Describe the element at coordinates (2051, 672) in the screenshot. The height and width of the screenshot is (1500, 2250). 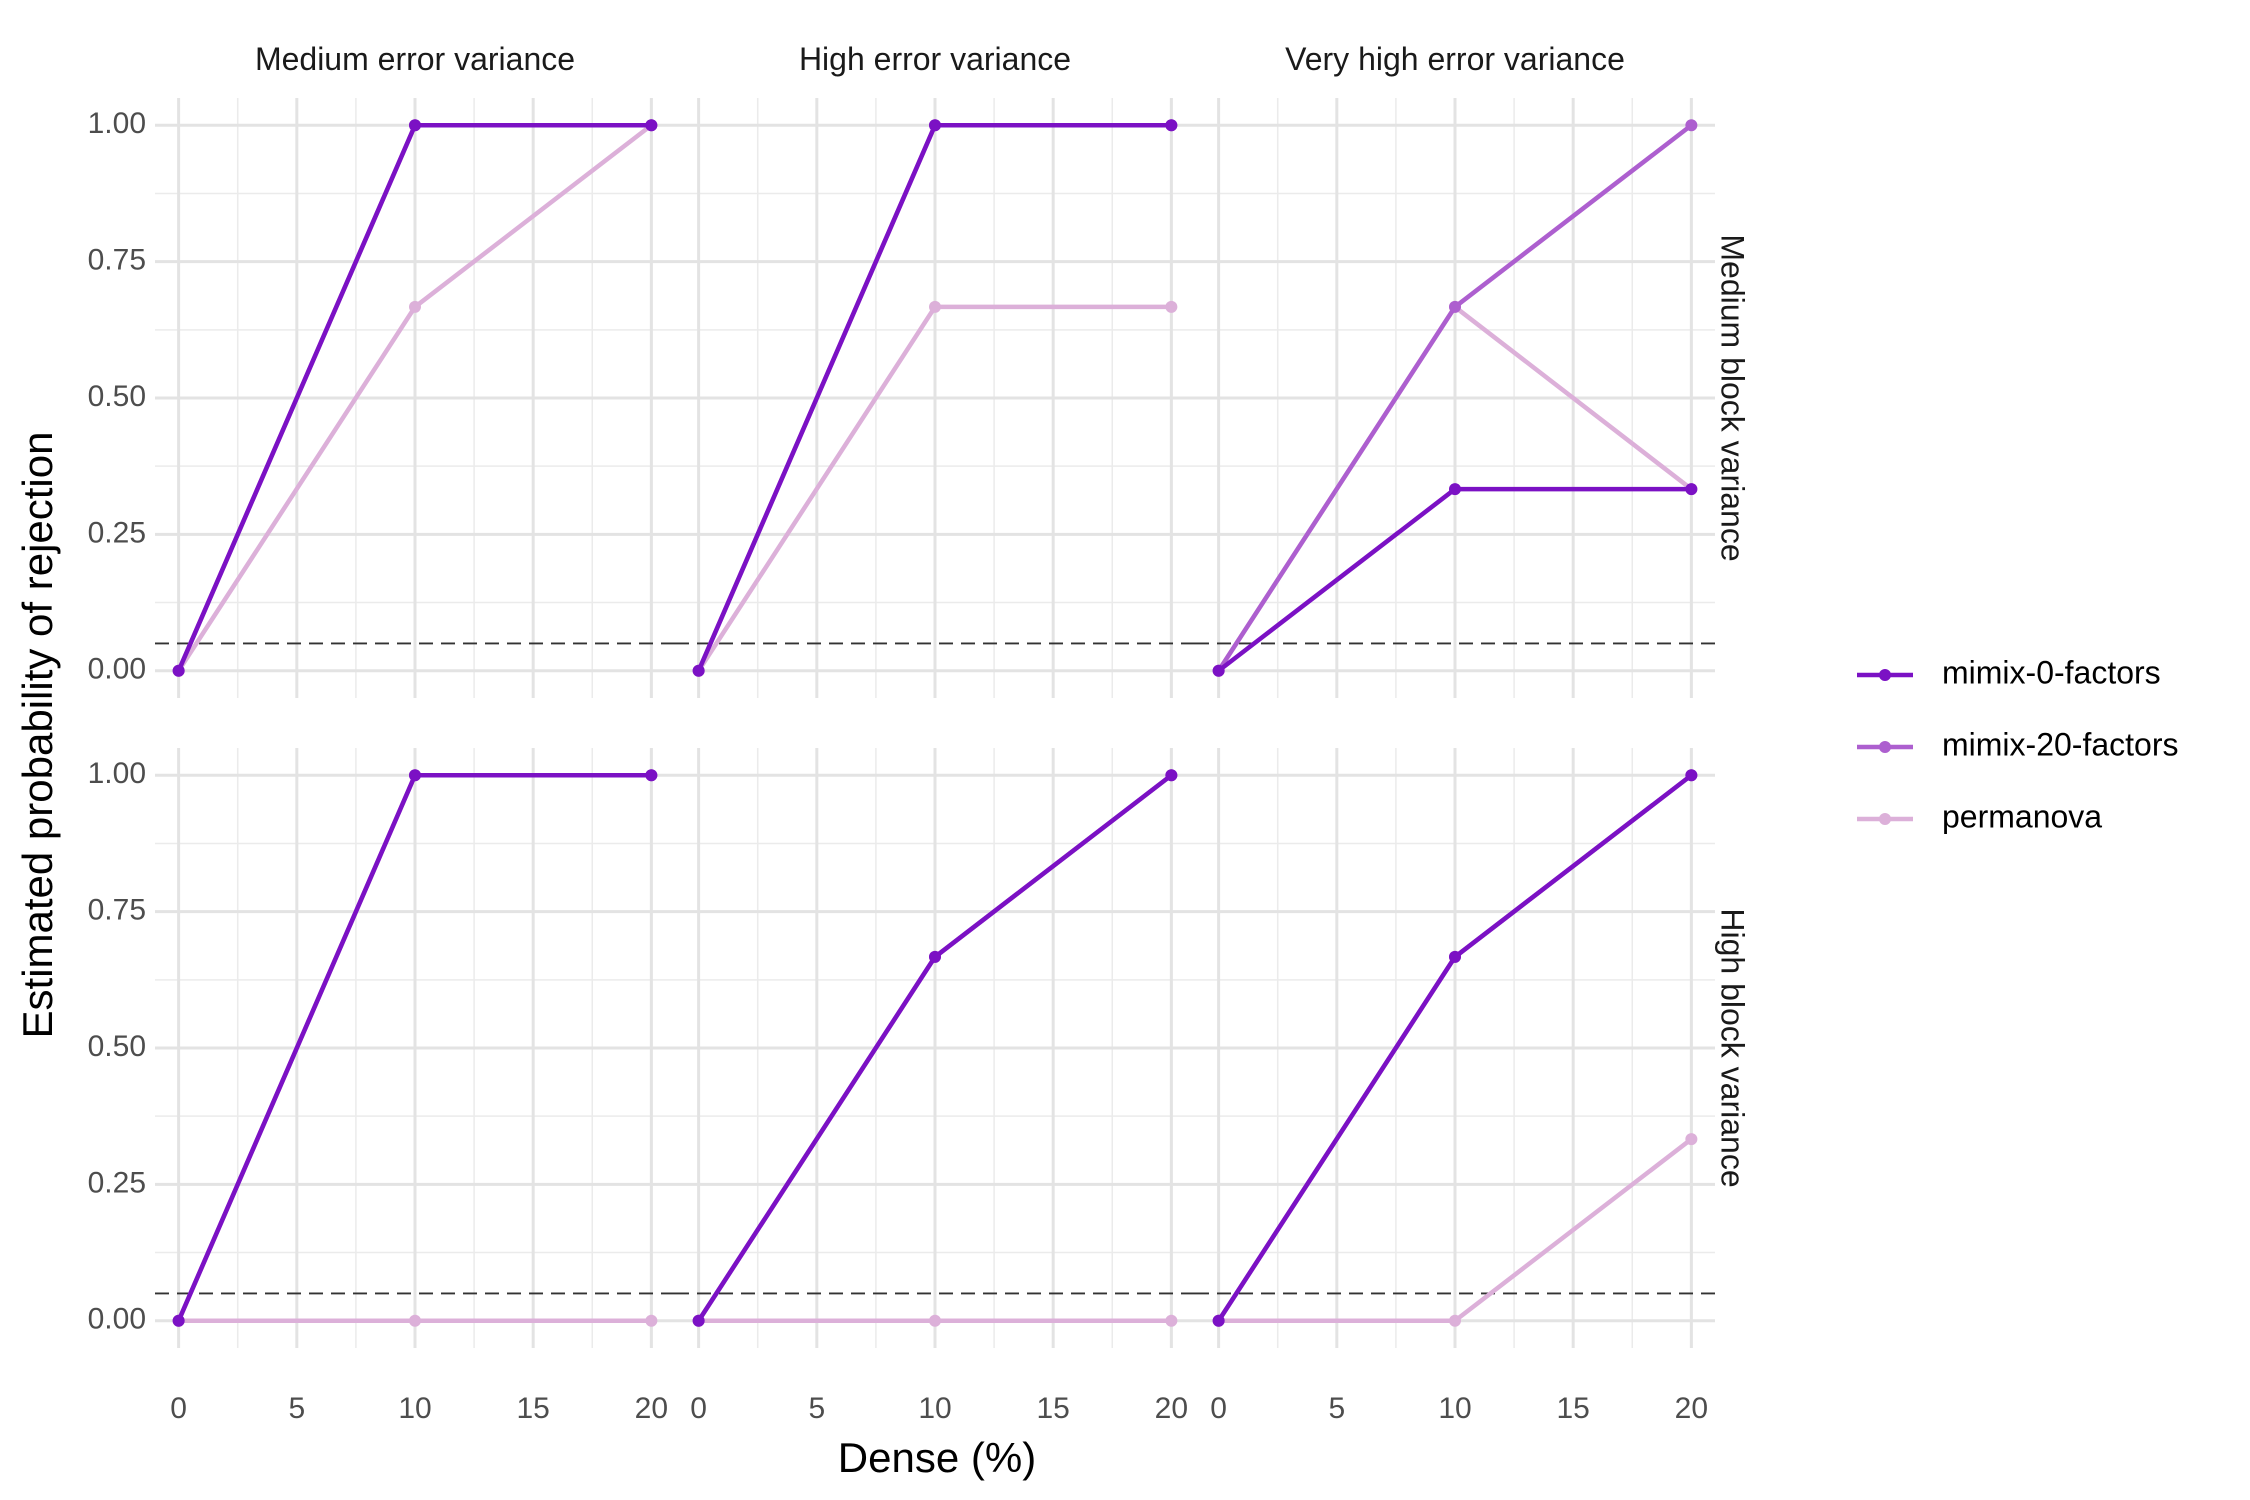
I see `legend-label: mimix-0-factors` at that location.